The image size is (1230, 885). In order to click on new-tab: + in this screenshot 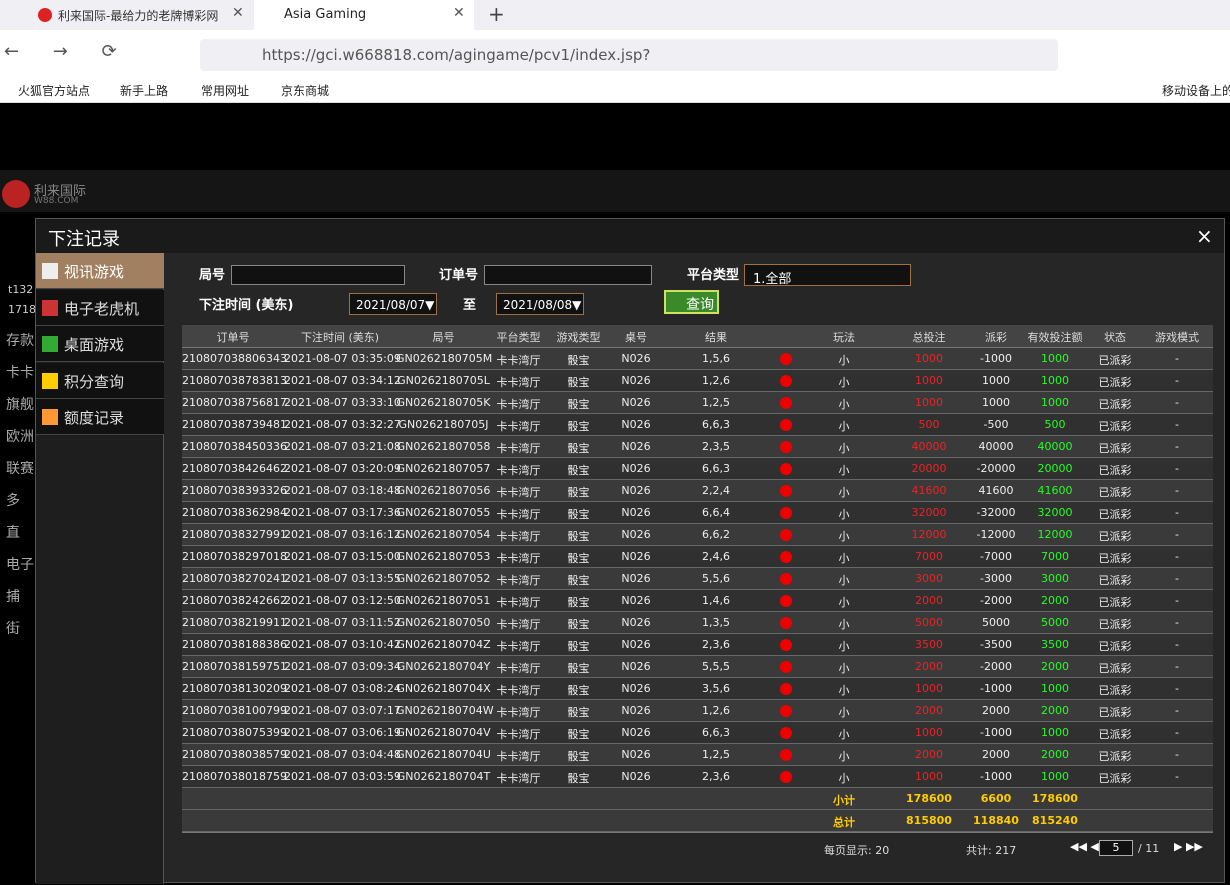, I will do `click(496, 14)`.